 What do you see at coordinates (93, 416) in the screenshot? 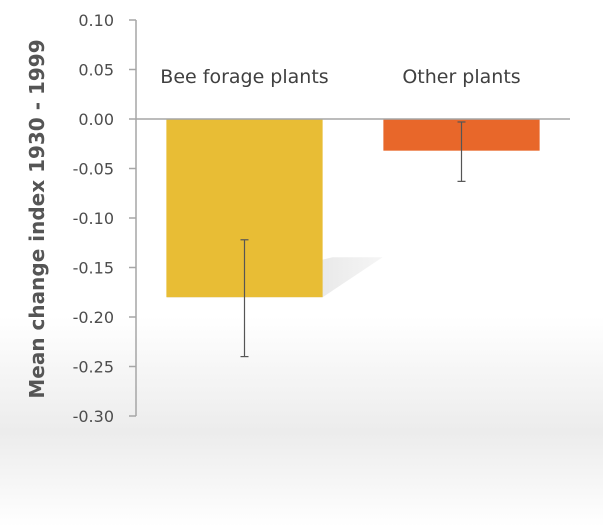
I see `y-tick-label: -0.30` at bounding box center [93, 416].